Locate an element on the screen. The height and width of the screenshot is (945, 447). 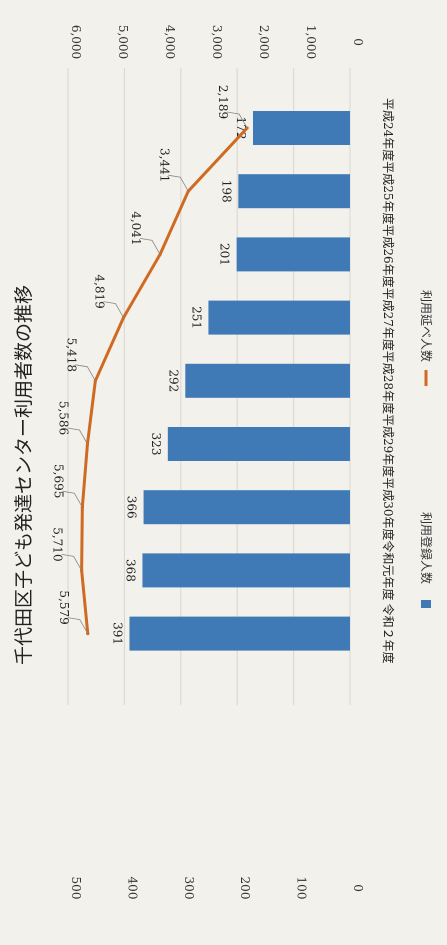
right-axis: 0 1,000 2,000 3,000 4,000 5,000 6,000 is located at coordinates (217, 42).